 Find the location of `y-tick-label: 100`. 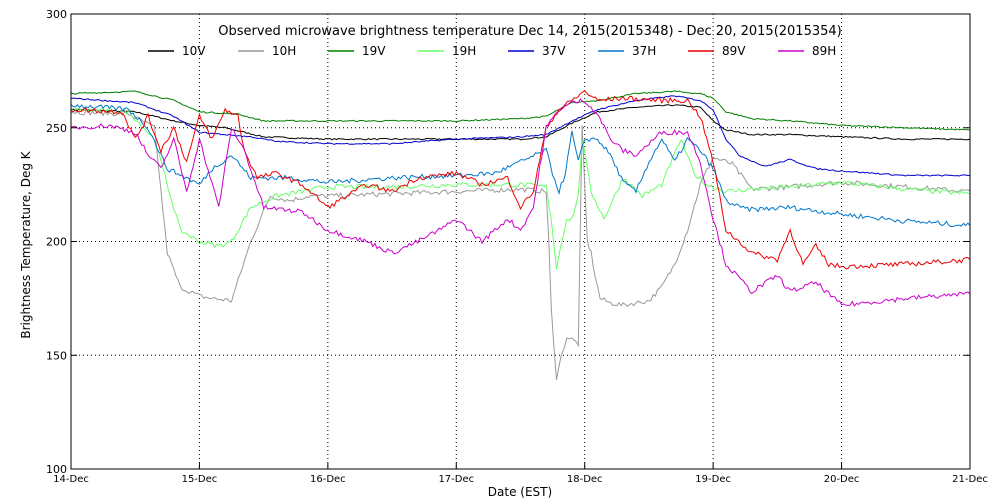

y-tick-label: 100 is located at coordinates (56, 469).